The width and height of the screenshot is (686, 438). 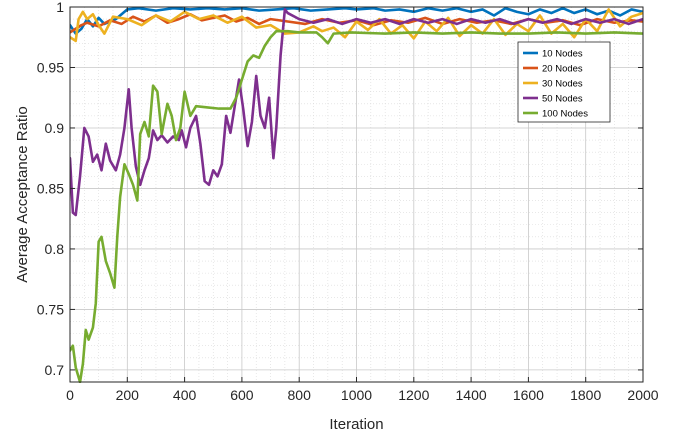 What do you see at coordinates (562, 99) in the screenshot?
I see `legend-label: 50 Nodes` at bounding box center [562, 99].